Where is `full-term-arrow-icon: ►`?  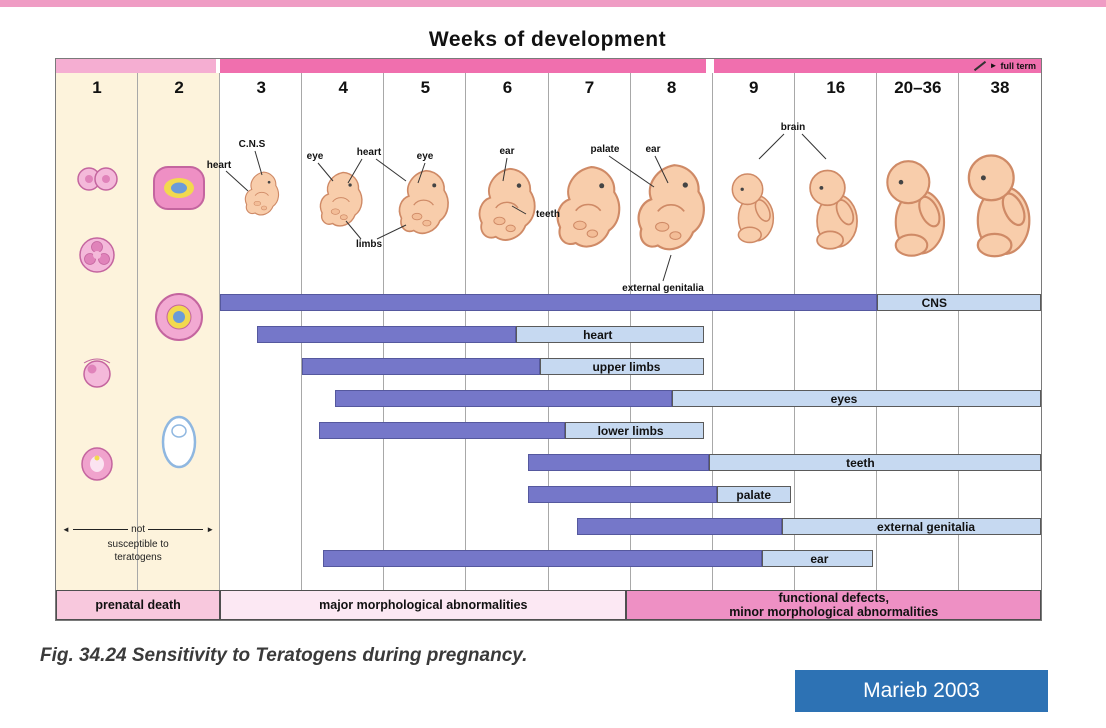
full-term-arrow-icon: ► is located at coordinates (993, 65).